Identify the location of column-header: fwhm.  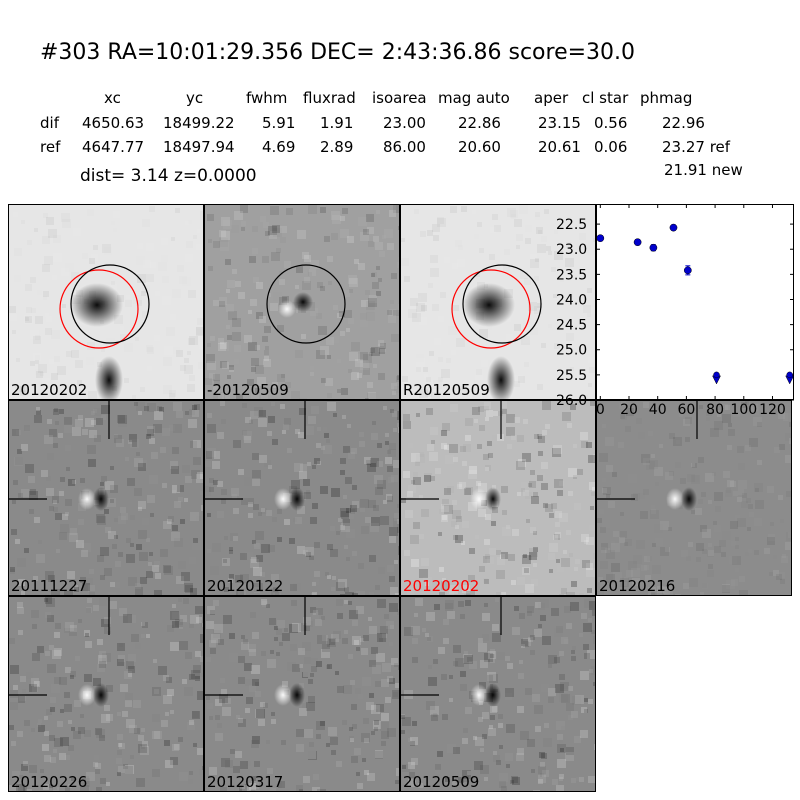
(267, 98).